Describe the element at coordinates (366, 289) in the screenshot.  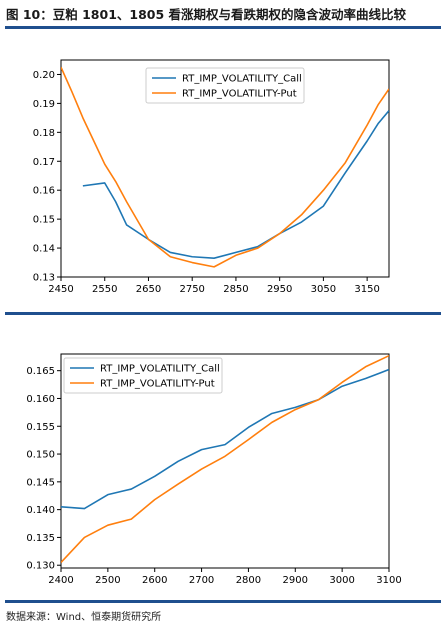
I see `x-tick-label: 3150` at that location.